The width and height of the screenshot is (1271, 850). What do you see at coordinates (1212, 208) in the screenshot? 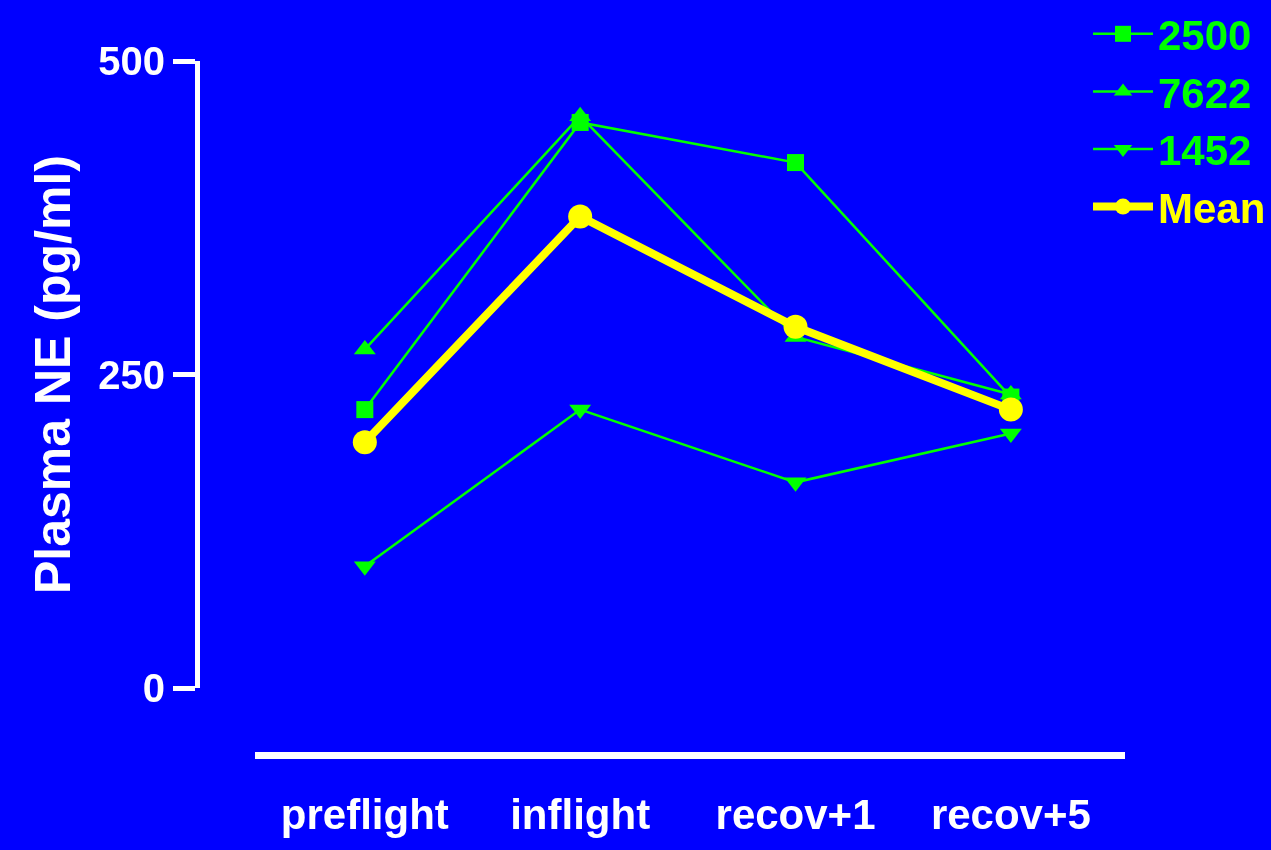
I see `legend-label: Mean` at bounding box center [1212, 208].